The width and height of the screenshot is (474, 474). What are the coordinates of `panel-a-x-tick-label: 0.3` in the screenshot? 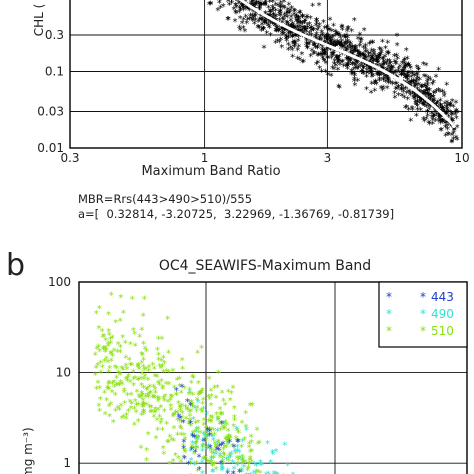 It's located at (69, 158).